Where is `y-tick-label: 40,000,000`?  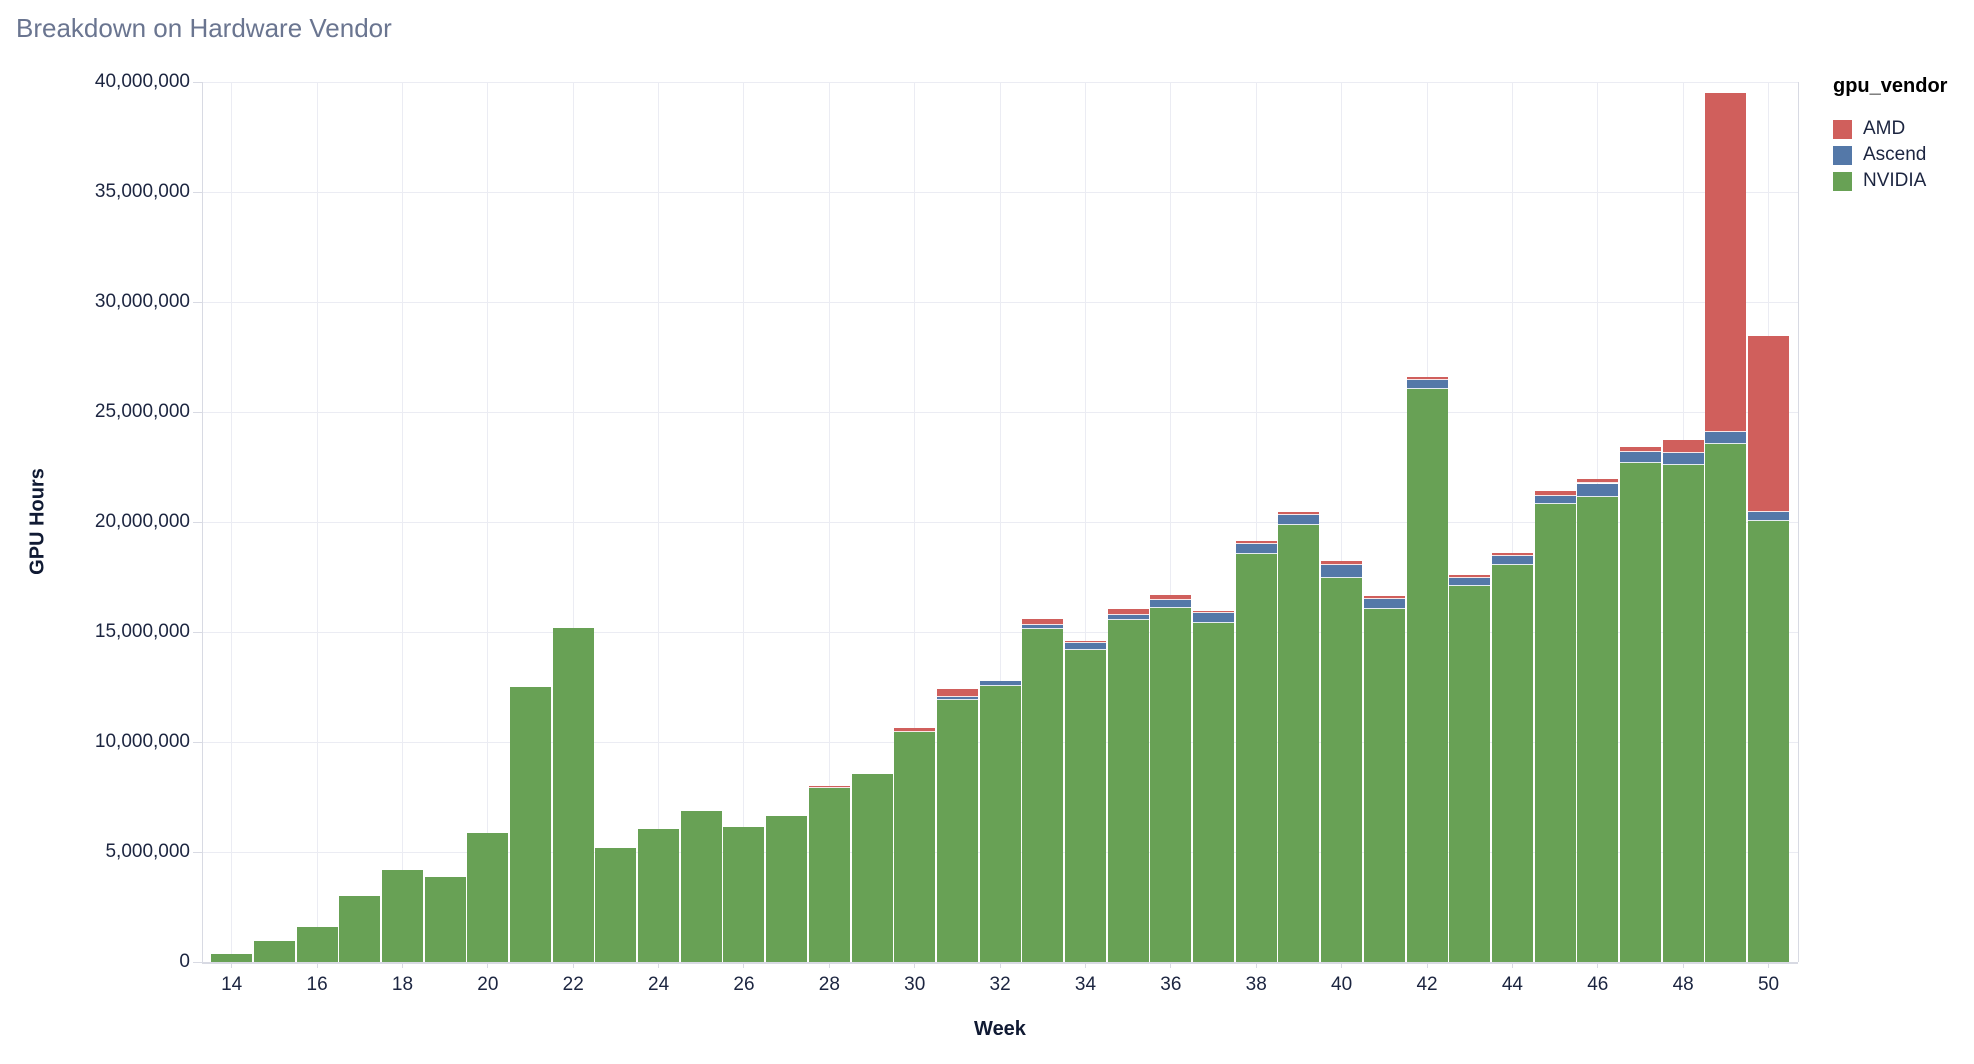
y-tick-label: 40,000,000 is located at coordinates (142, 81).